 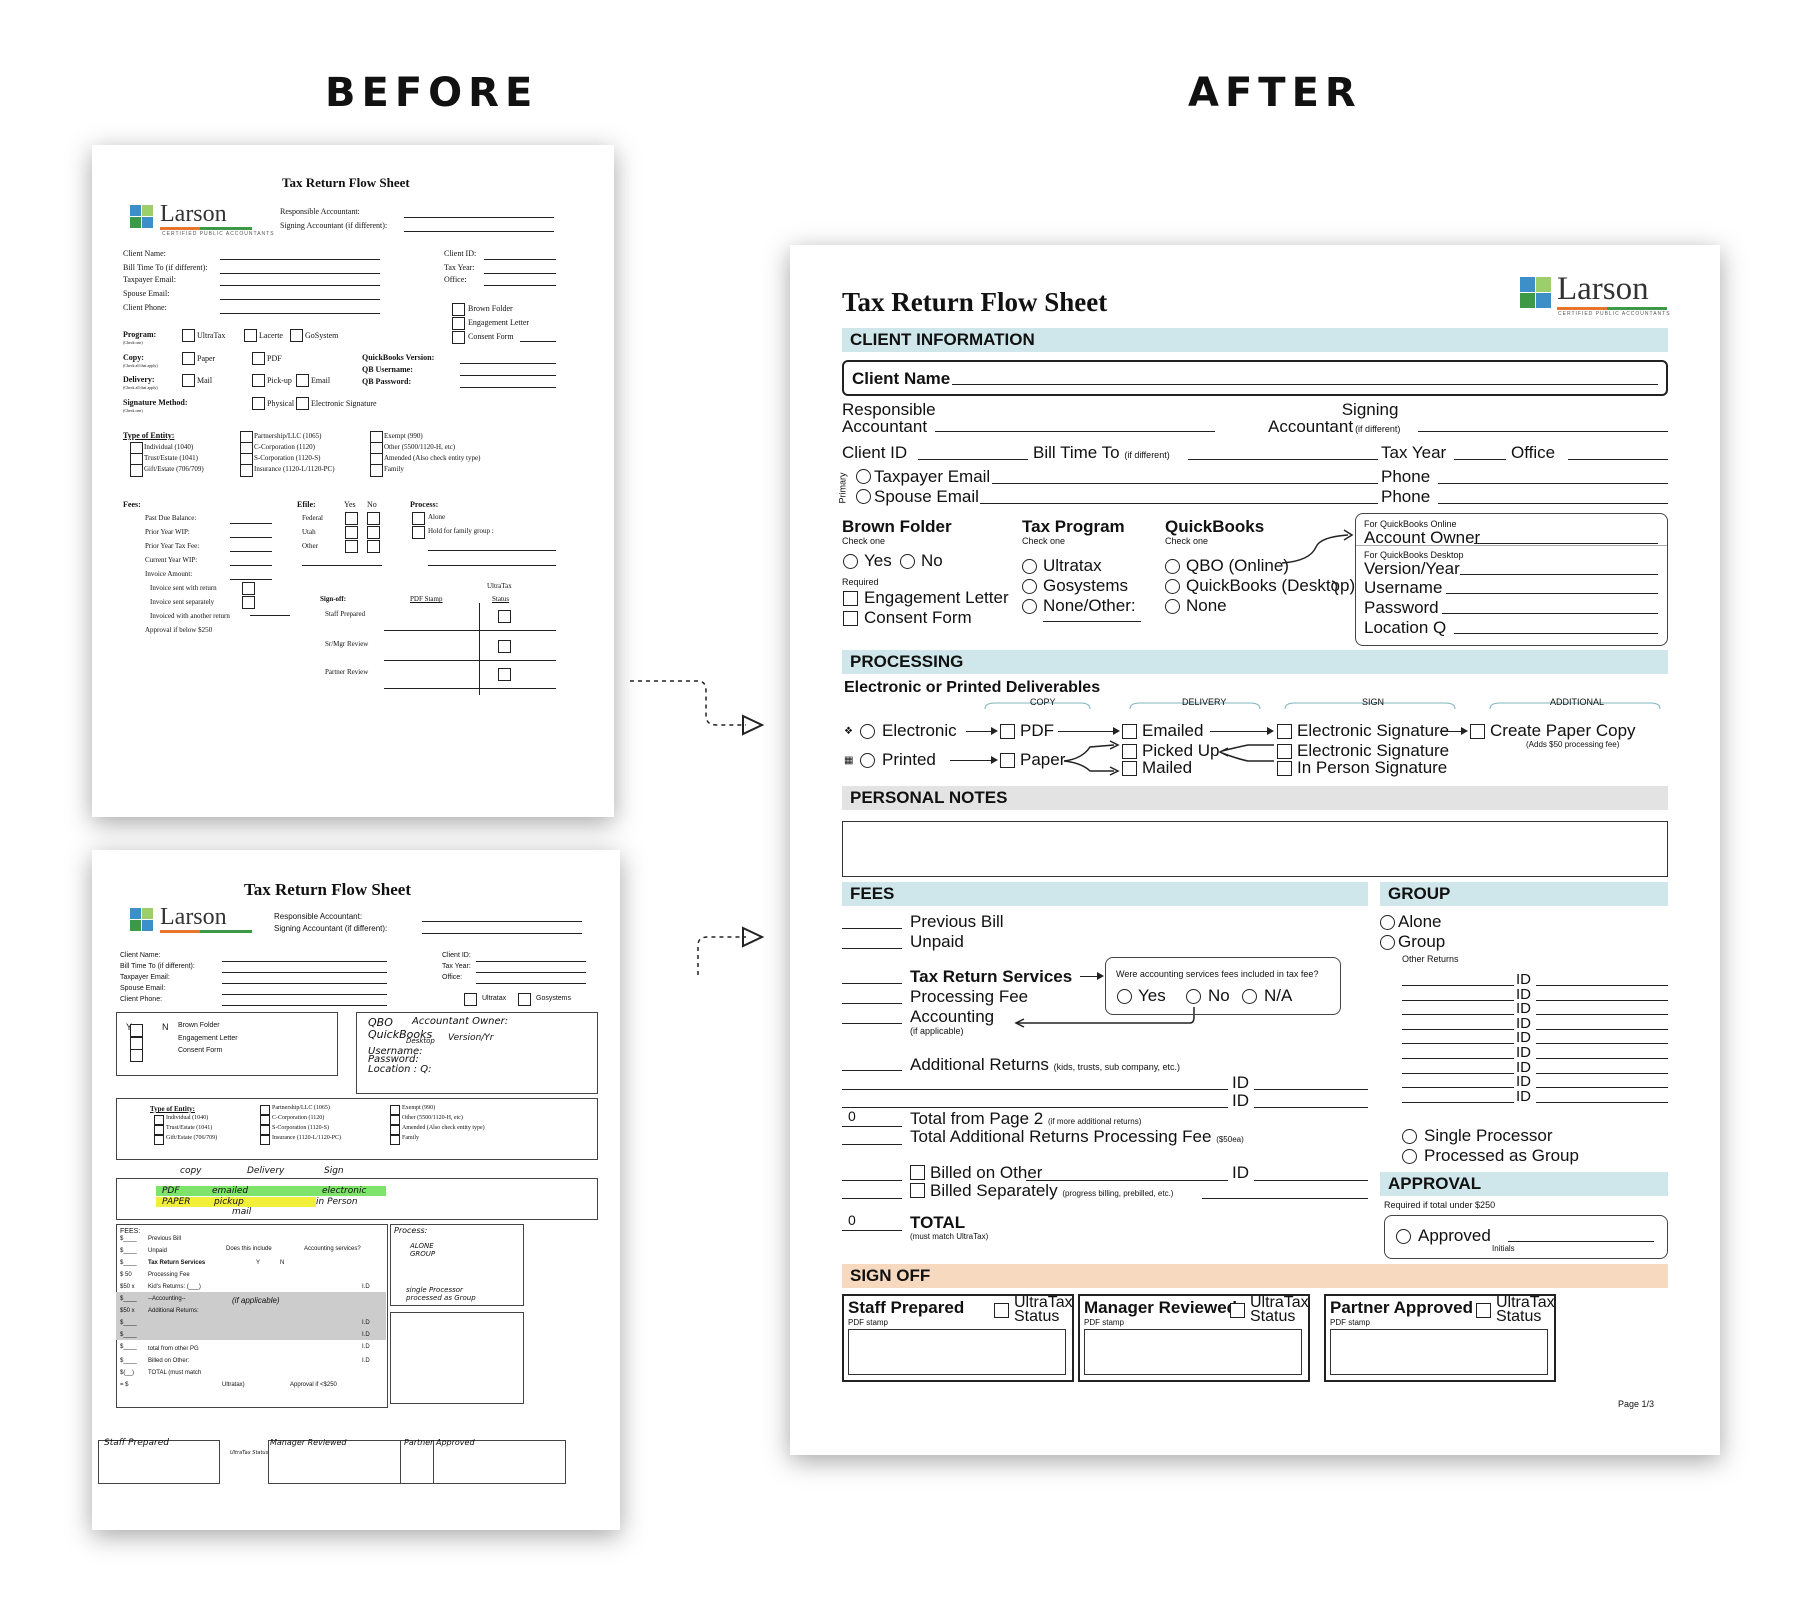 I want to click on personal-notes-textarea, so click(x=1255, y=849).